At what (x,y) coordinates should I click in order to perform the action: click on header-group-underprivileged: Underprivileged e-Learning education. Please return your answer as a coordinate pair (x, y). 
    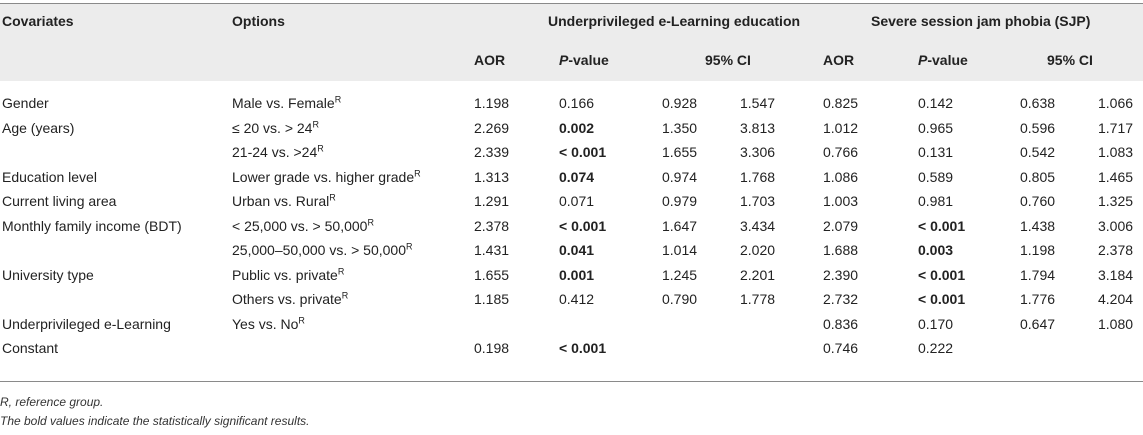
    Looking at the image, I should click on (674, 21).